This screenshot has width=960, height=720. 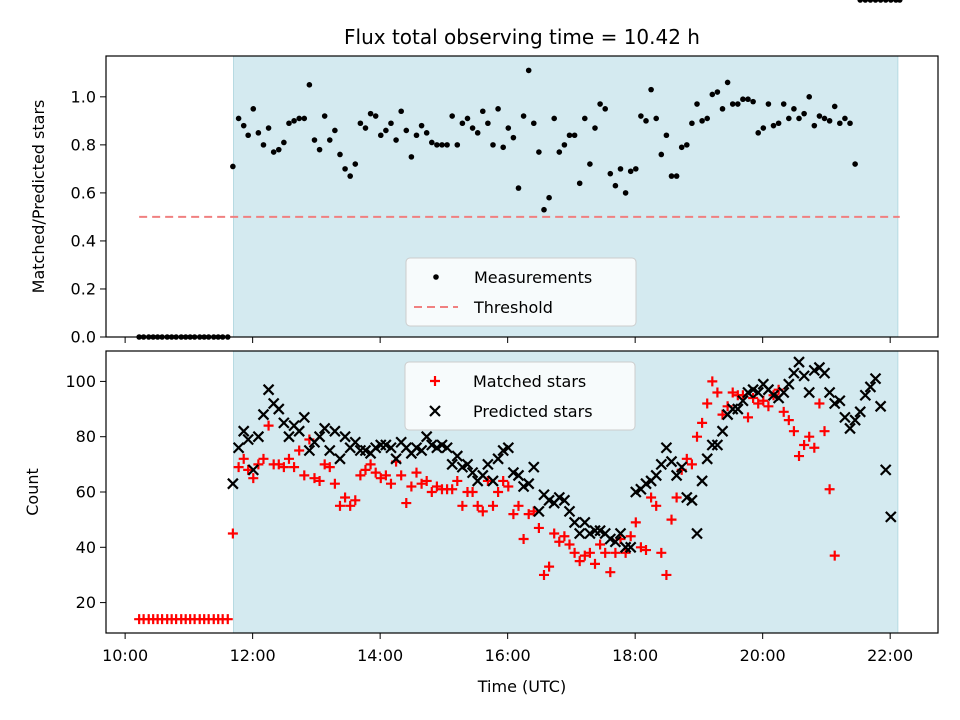 What do you see at coordinates (513, 307) in the screenshot?
I see `legend-label: Threshold` at bounding box center [513, 307].